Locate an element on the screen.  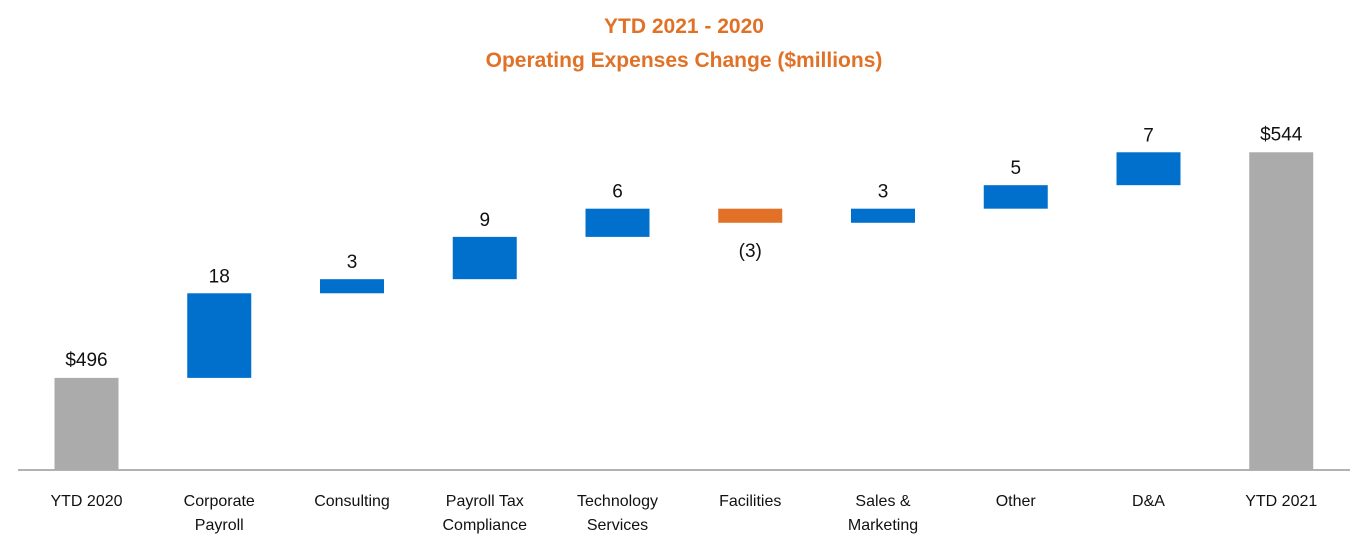
category-label-5: Facilities is located at coordinates (750, 501).